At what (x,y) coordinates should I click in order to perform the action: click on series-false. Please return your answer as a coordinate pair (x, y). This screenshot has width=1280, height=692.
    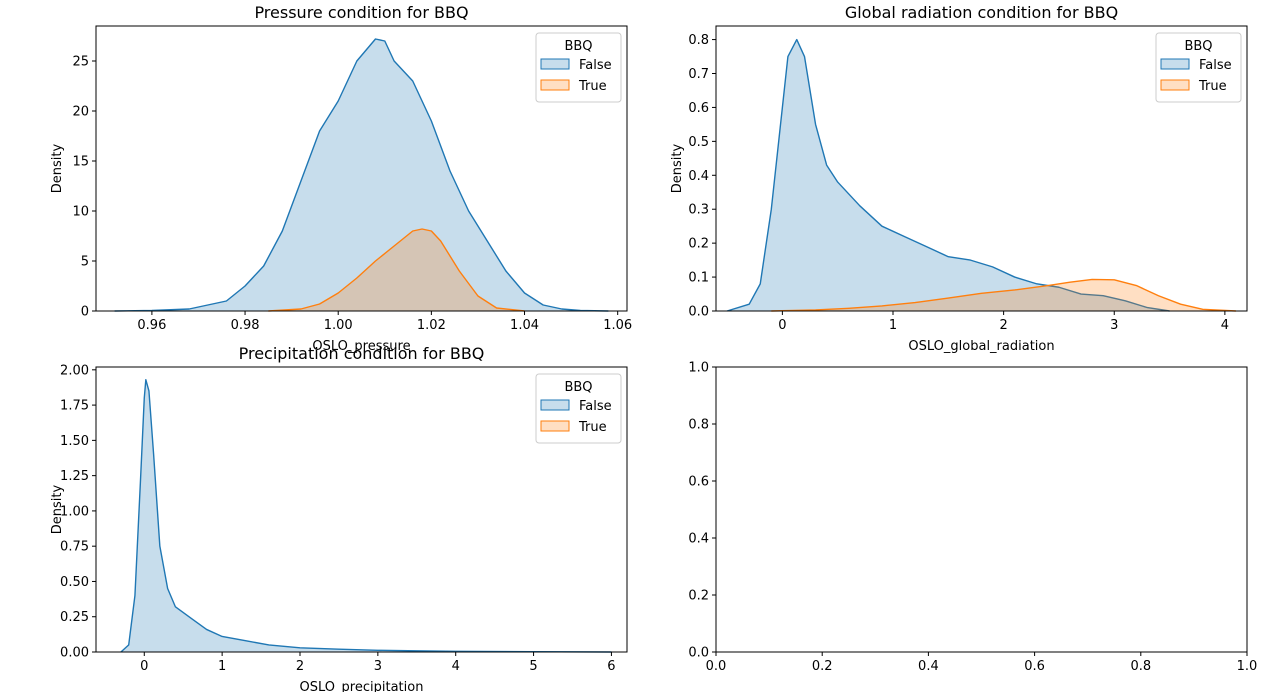
    Looking at the image, I should click on (948, 175).